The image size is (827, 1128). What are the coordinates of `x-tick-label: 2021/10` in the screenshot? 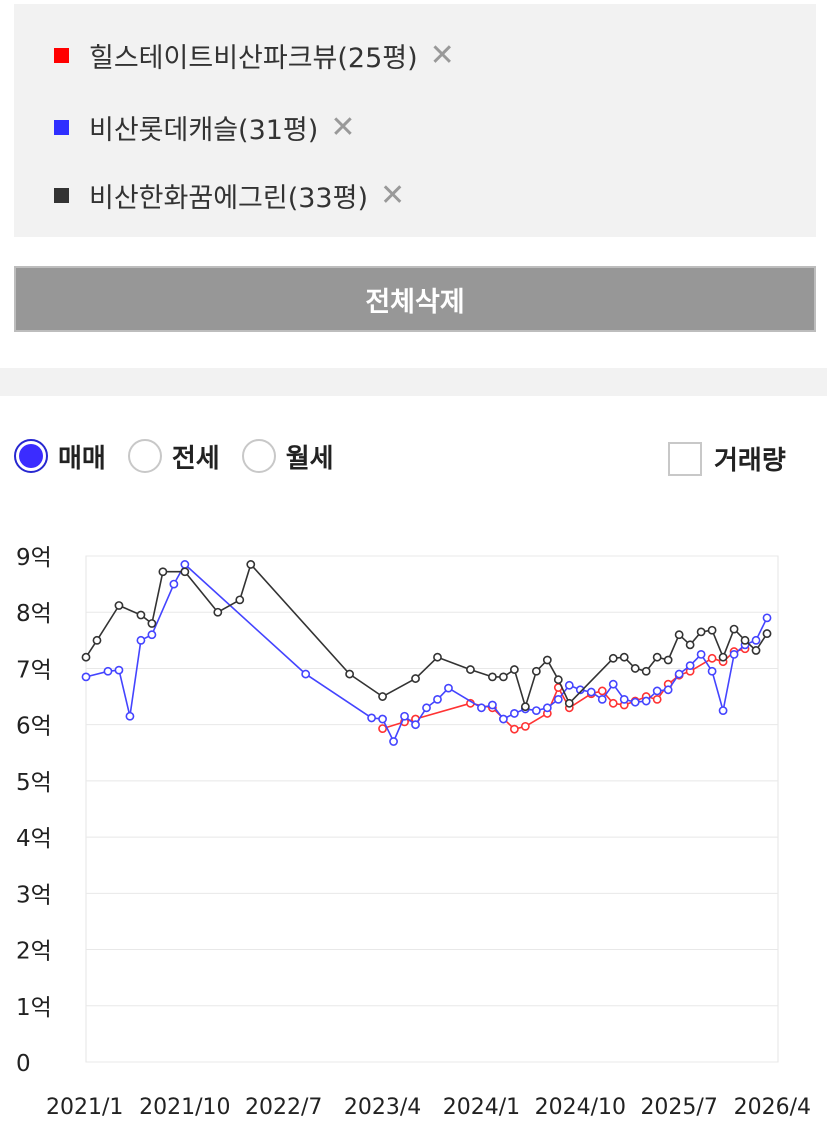 It's located at (184, 1107).